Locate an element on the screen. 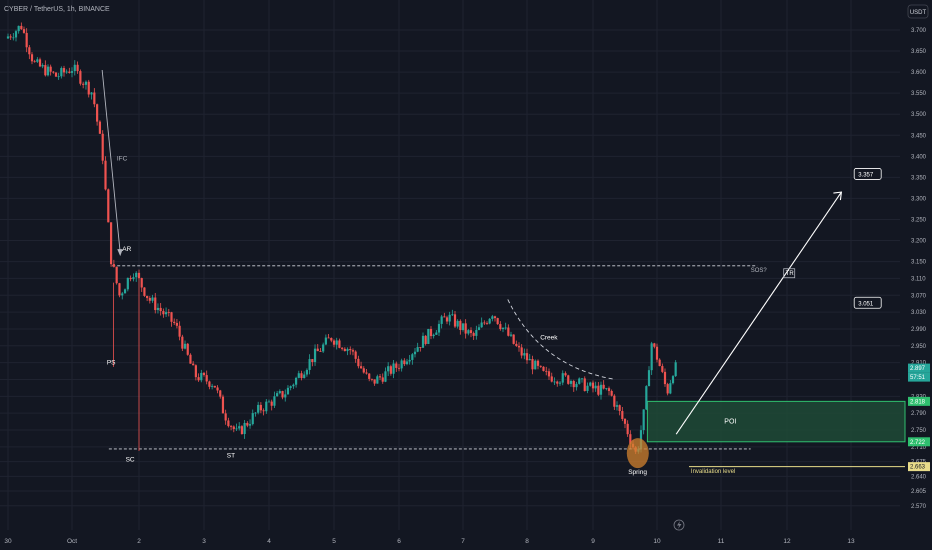 The height and width of the screenshot is (550, 932). current-price-tag is located at coordinates (919, 368).